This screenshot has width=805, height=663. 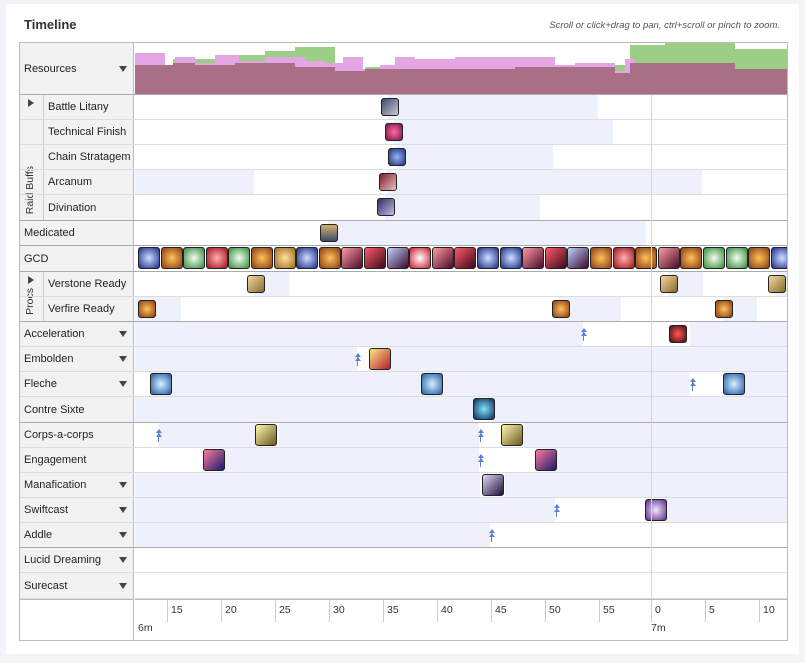 What do you see at coordinates (89, 157) in the screenshot?
I see `row-label-chain-stratagem: Chain Stratagem` at bounding box center [89, 157].